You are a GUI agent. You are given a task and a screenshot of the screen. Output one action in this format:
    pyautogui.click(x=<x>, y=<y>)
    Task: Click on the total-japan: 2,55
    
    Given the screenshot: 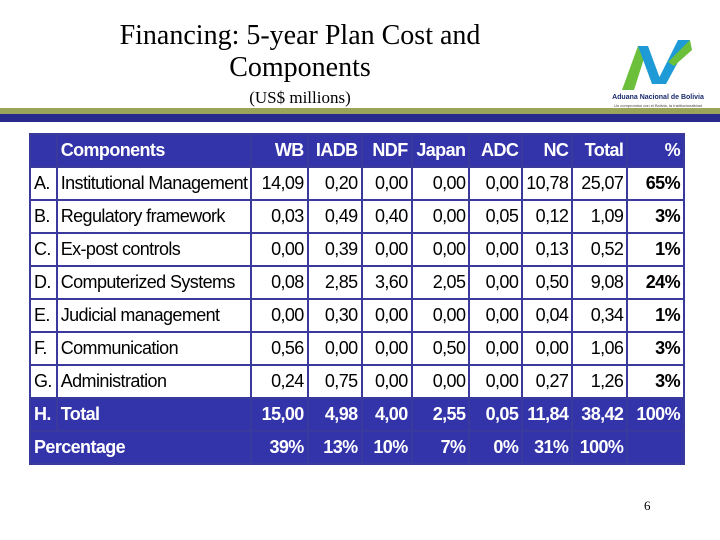 What is the action you would take?
    pyautogui.click(x=440, y=414)
    